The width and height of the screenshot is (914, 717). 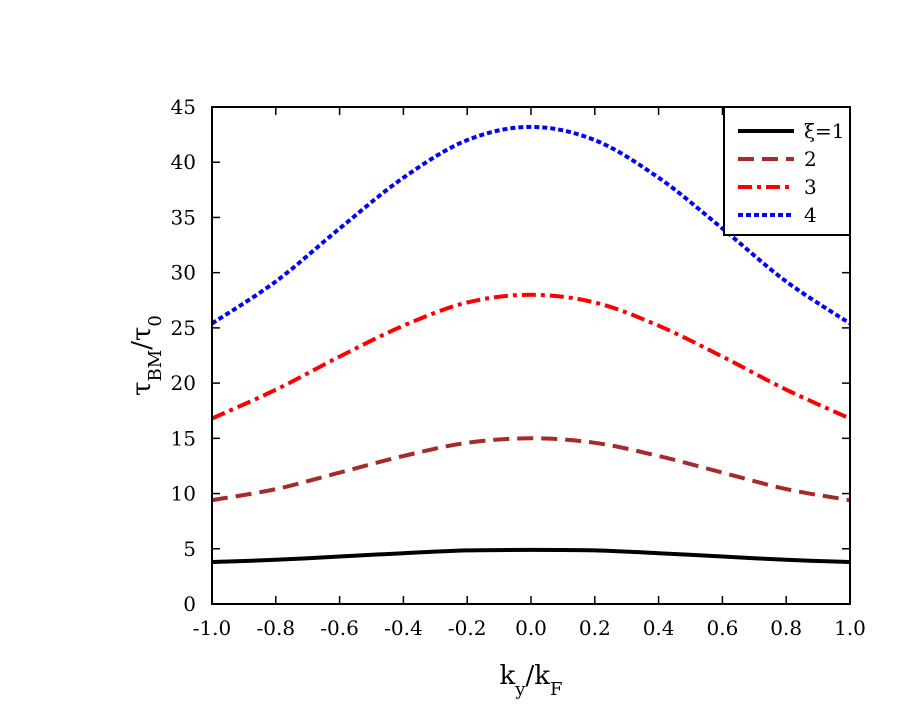 I want to click on x-tick-label: -1.0, so click(x=212, y=628).